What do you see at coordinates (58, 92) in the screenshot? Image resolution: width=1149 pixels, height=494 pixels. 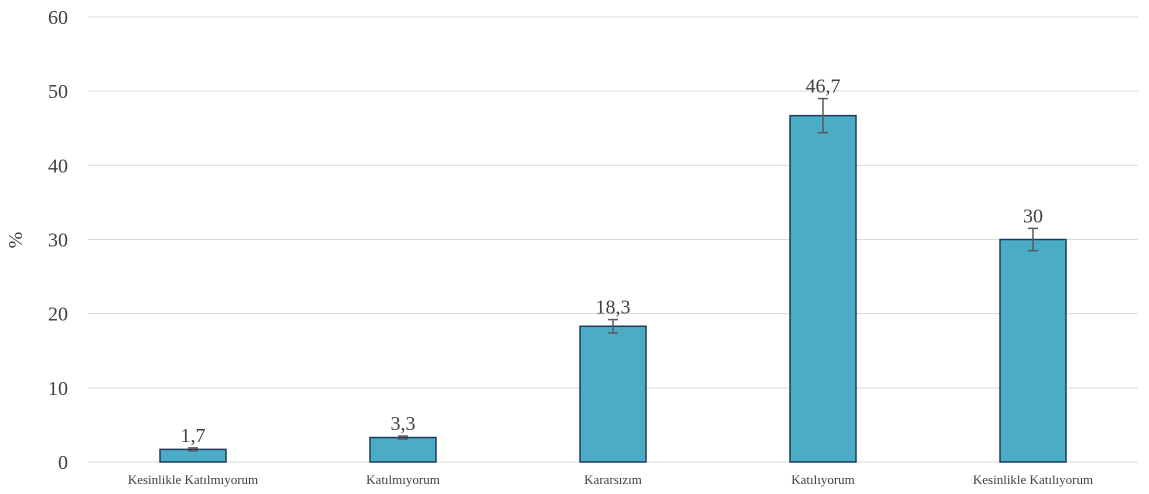 I see `y-tick-label-50: 50` at bounding box center [58, 92].